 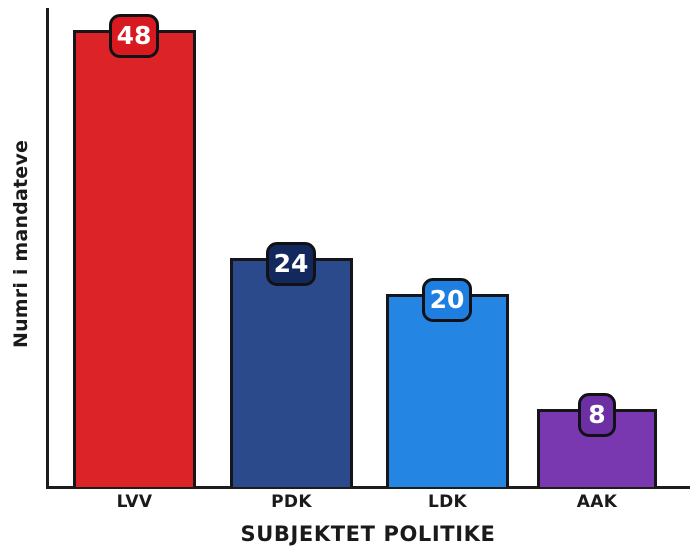 I want to click on bar-value-label-lvv: 48, so click(x=134, y=35).